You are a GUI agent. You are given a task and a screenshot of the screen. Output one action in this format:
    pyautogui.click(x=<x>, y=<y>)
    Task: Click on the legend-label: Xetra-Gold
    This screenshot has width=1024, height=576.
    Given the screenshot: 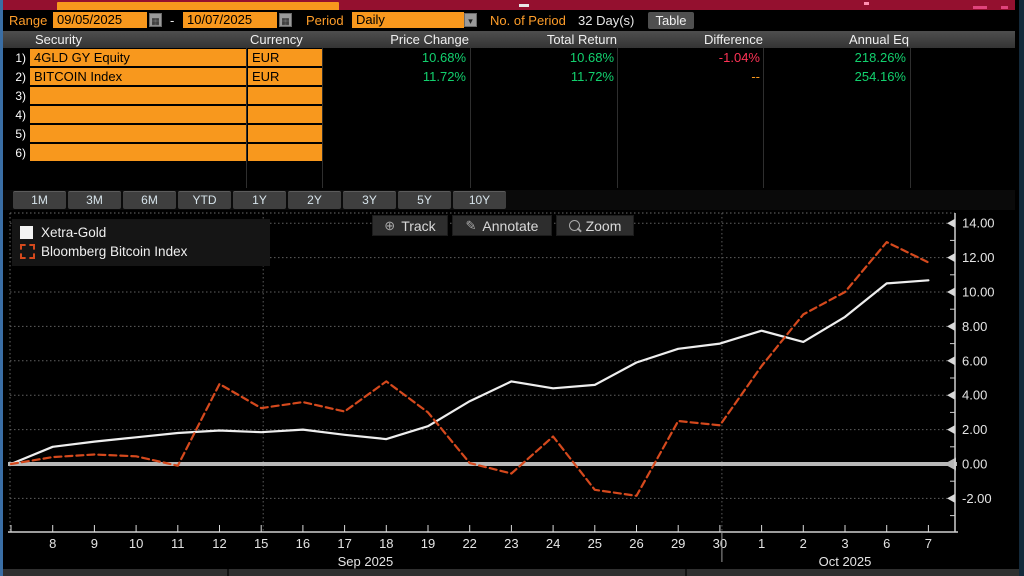 What is the action you would take?
    pyautogui.click(x=74, y=232)
    